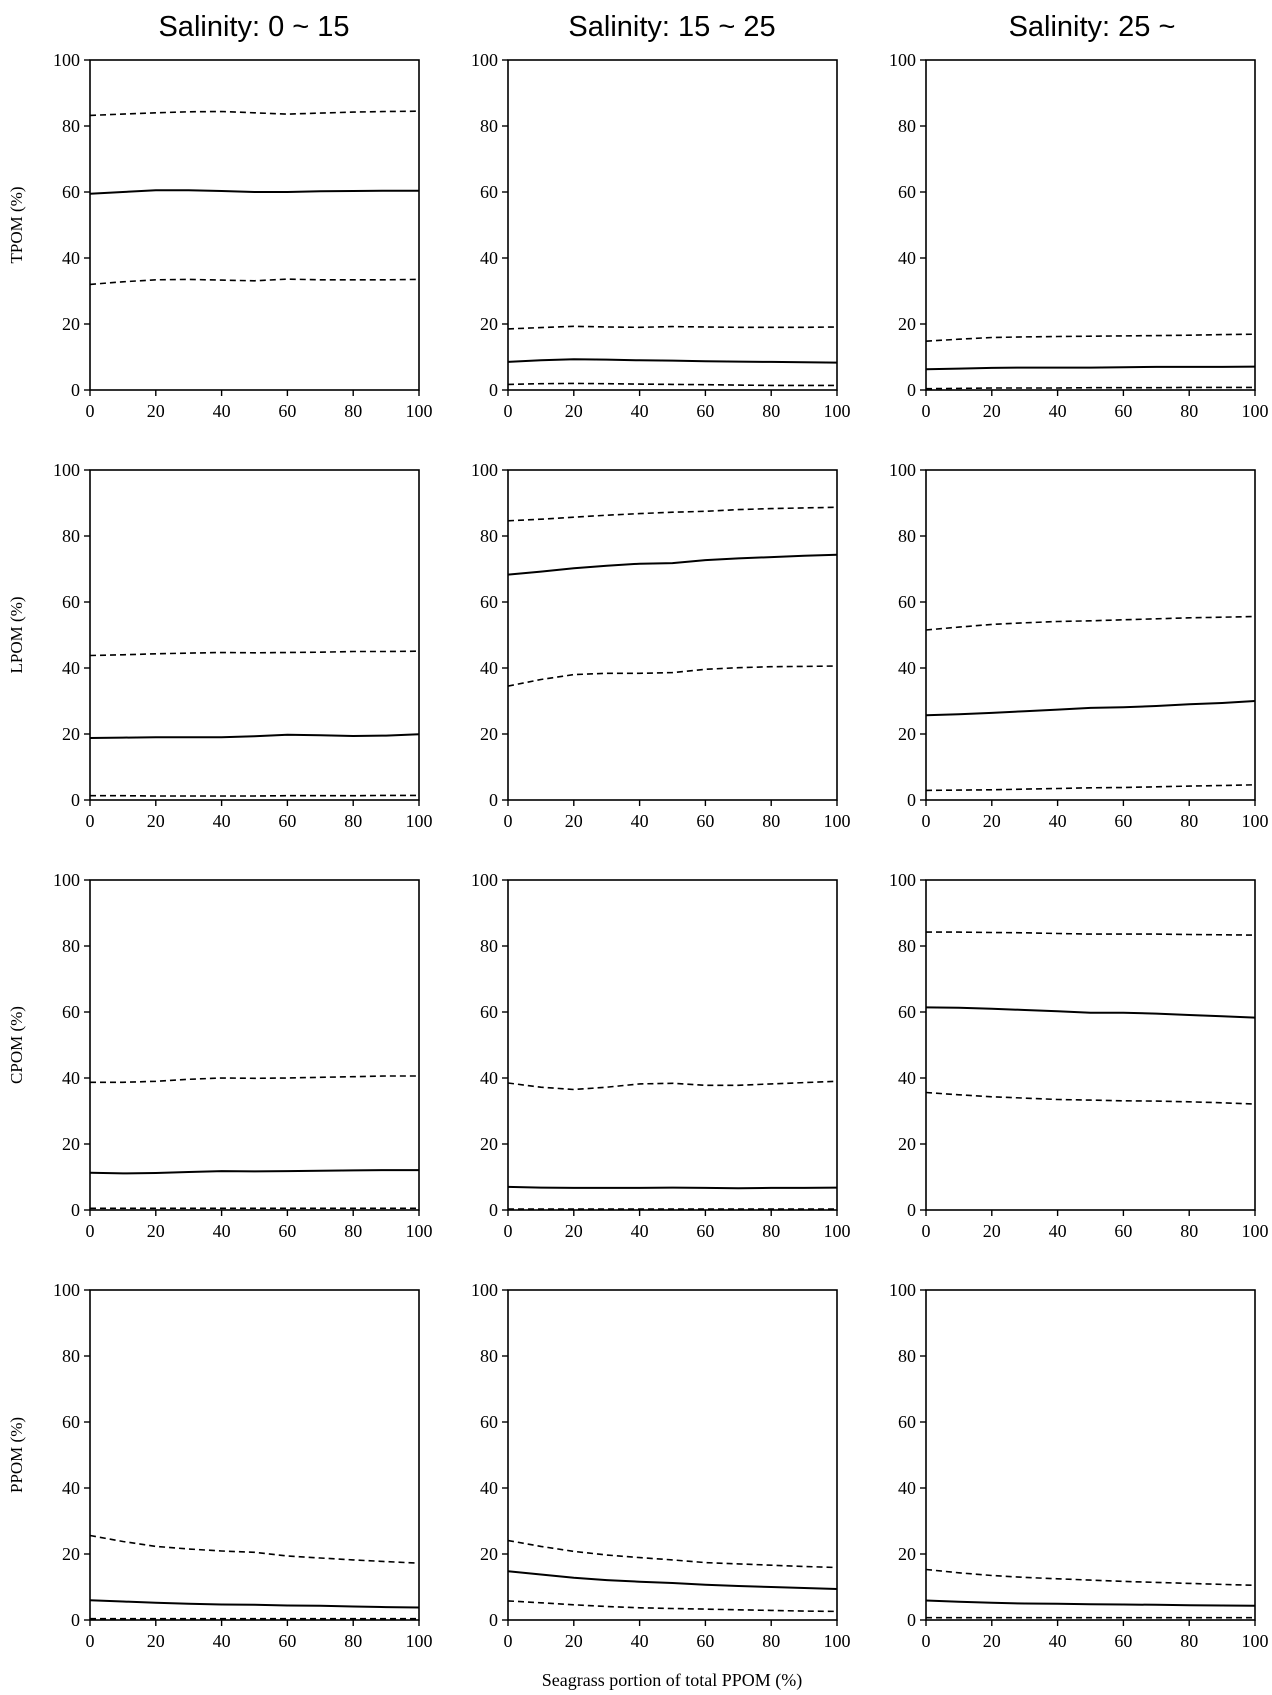 The width and height of the screenshot is (1272, 1695). I want to click on y-axis-label: PPOM (%), so click(16, 1455).